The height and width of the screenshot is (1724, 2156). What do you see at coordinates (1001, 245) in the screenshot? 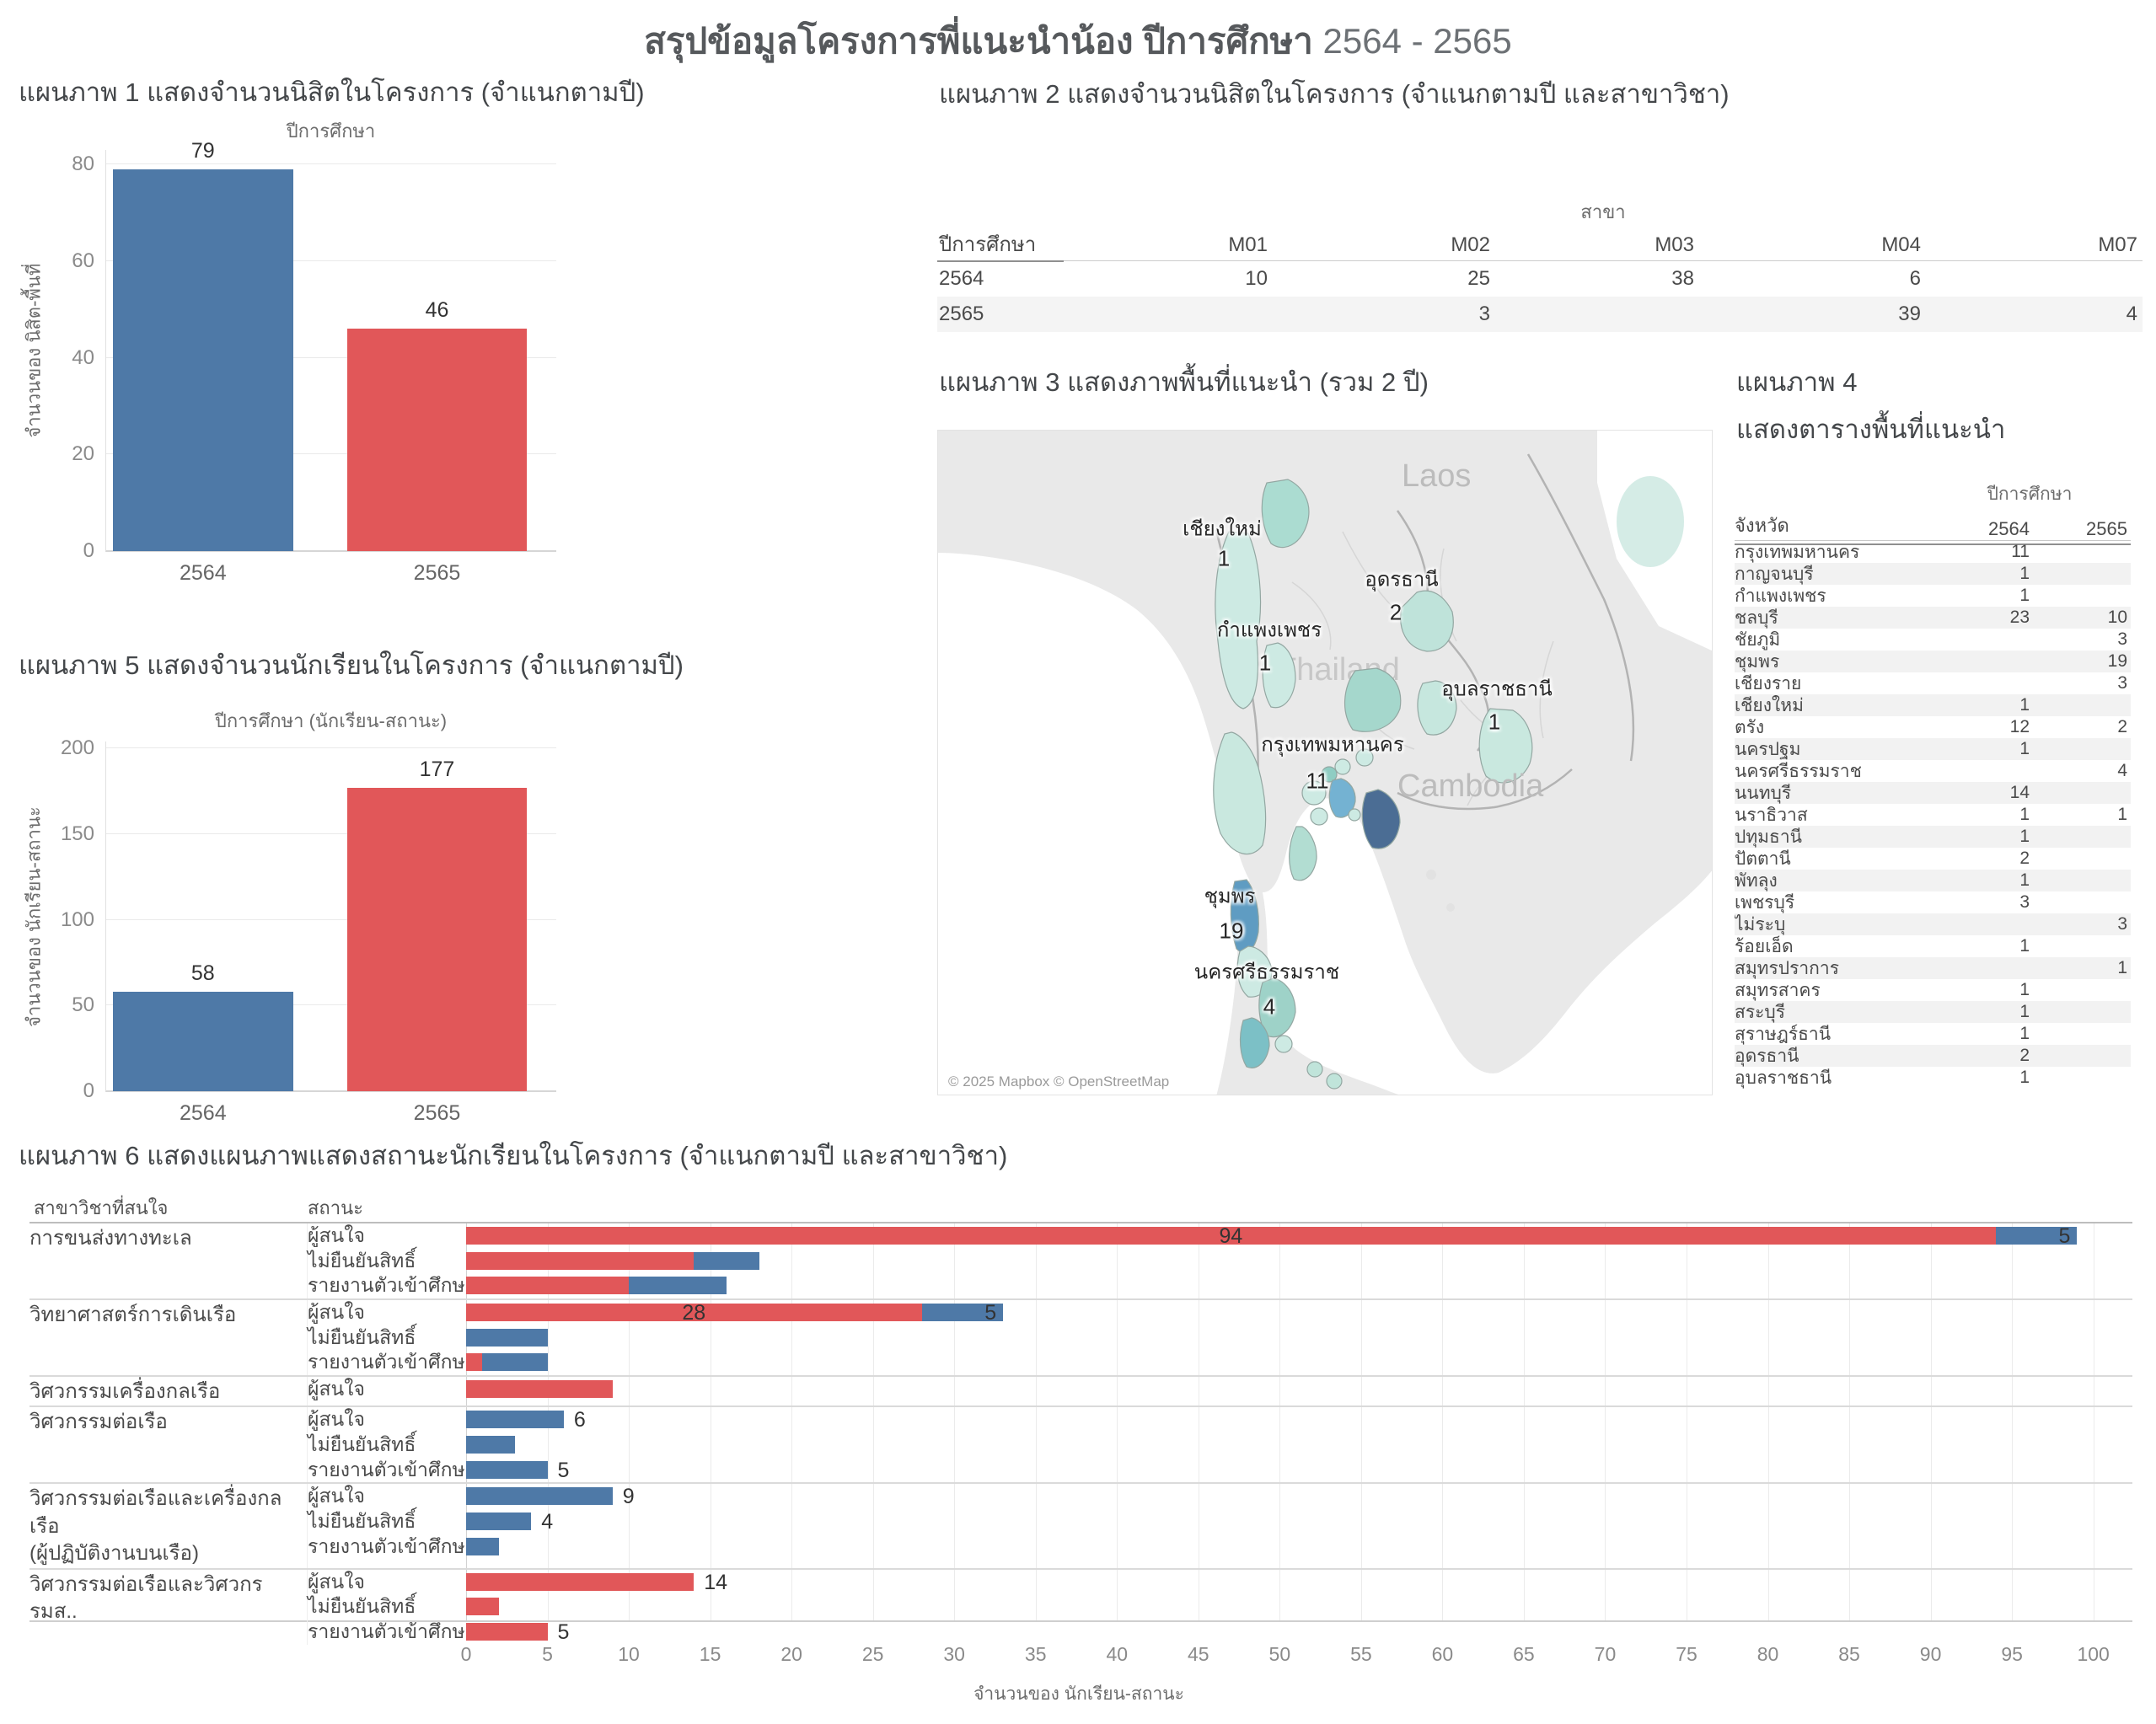
I see `chart2-row-header: ปีการศึกษา` at bounding box center [1001, 245].